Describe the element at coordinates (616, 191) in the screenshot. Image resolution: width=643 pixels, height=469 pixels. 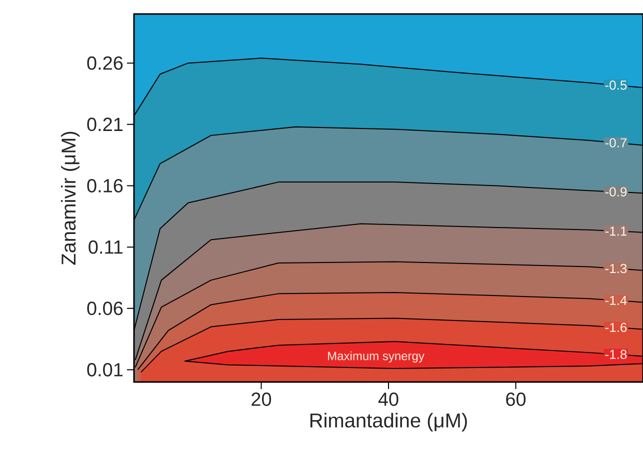
I see `series-label: -0.9` at that location.